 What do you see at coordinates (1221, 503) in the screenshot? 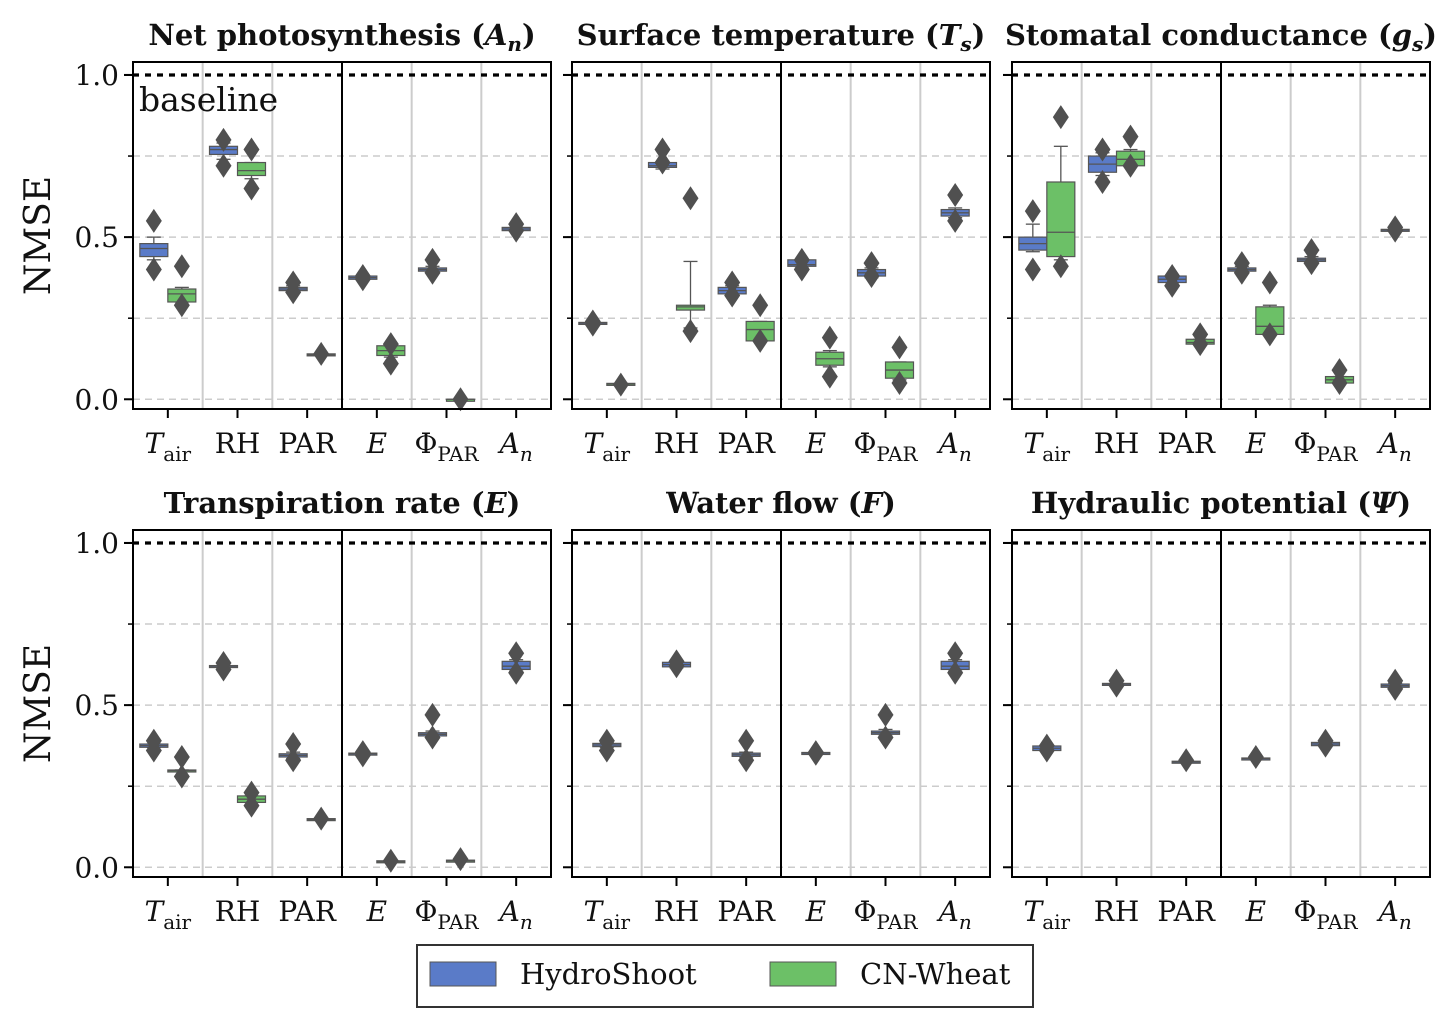
I see `panel-title: Hydraulic potential (Ψ)` at bounding box center [1221, 503].